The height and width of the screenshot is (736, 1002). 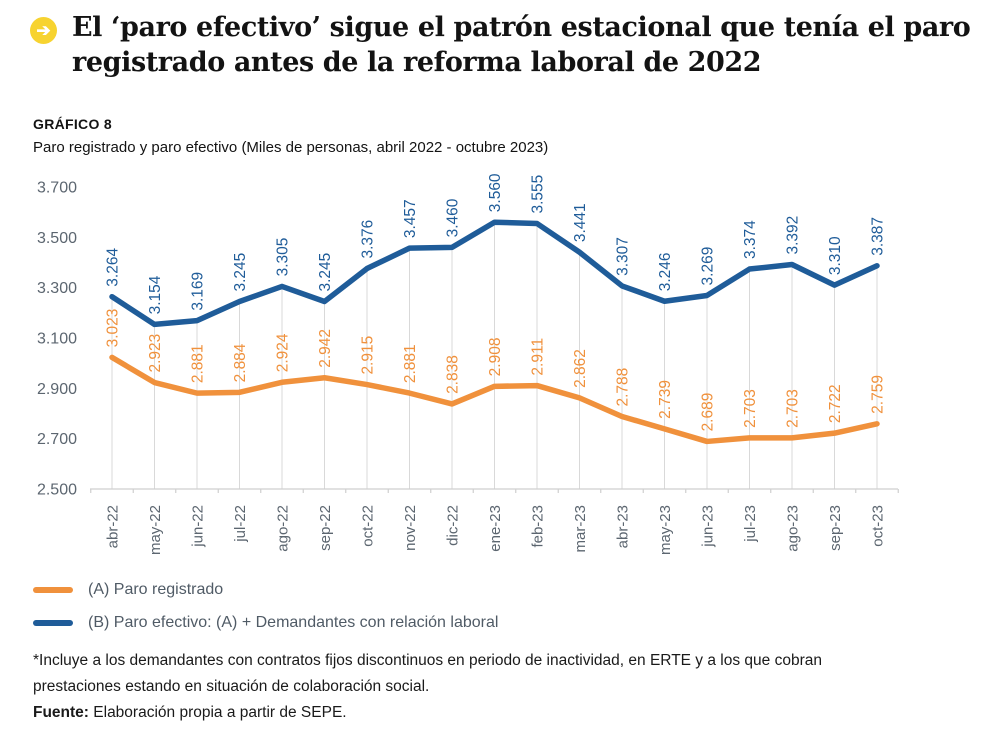 What do you see at coordinates (793, 528) in the screenshot?
I see `x-tick-label: ago-23` at bounding box center [793, 528].